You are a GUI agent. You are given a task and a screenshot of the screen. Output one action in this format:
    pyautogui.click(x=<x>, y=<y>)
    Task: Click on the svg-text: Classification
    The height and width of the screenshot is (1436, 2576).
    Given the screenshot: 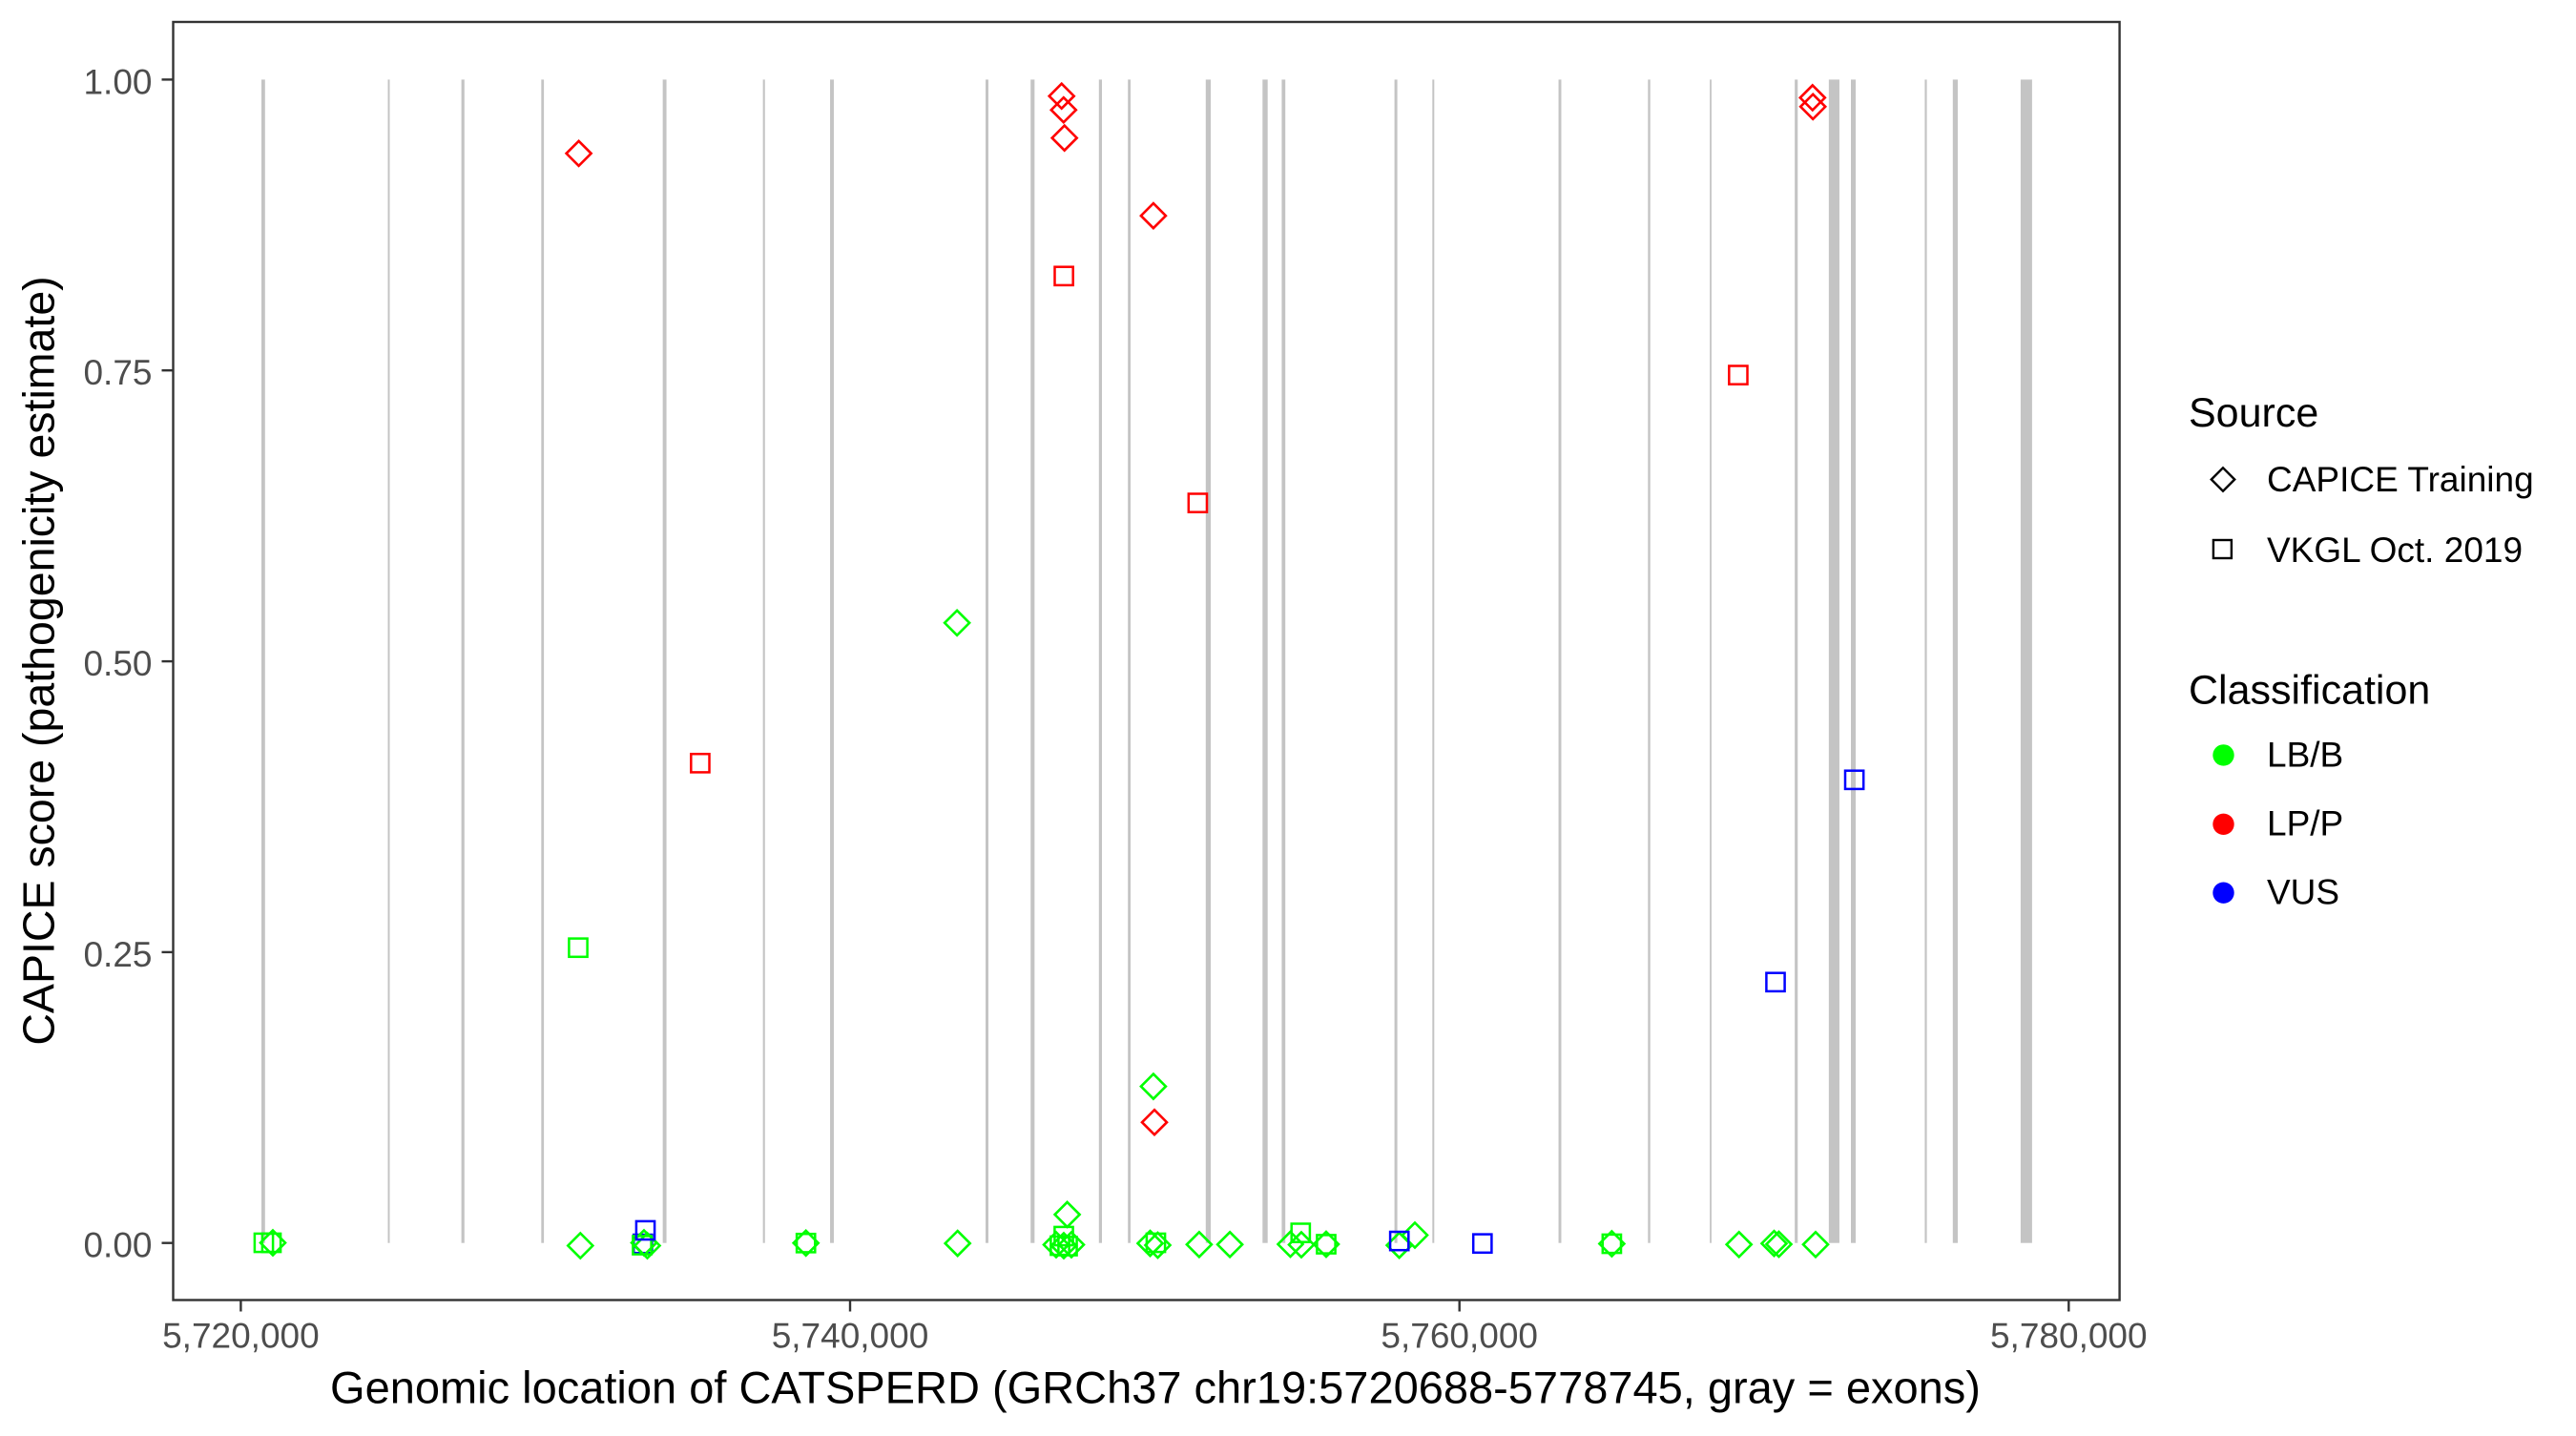 What is the action you would take?
    pyautogui.click(x=2309, y=691)
    